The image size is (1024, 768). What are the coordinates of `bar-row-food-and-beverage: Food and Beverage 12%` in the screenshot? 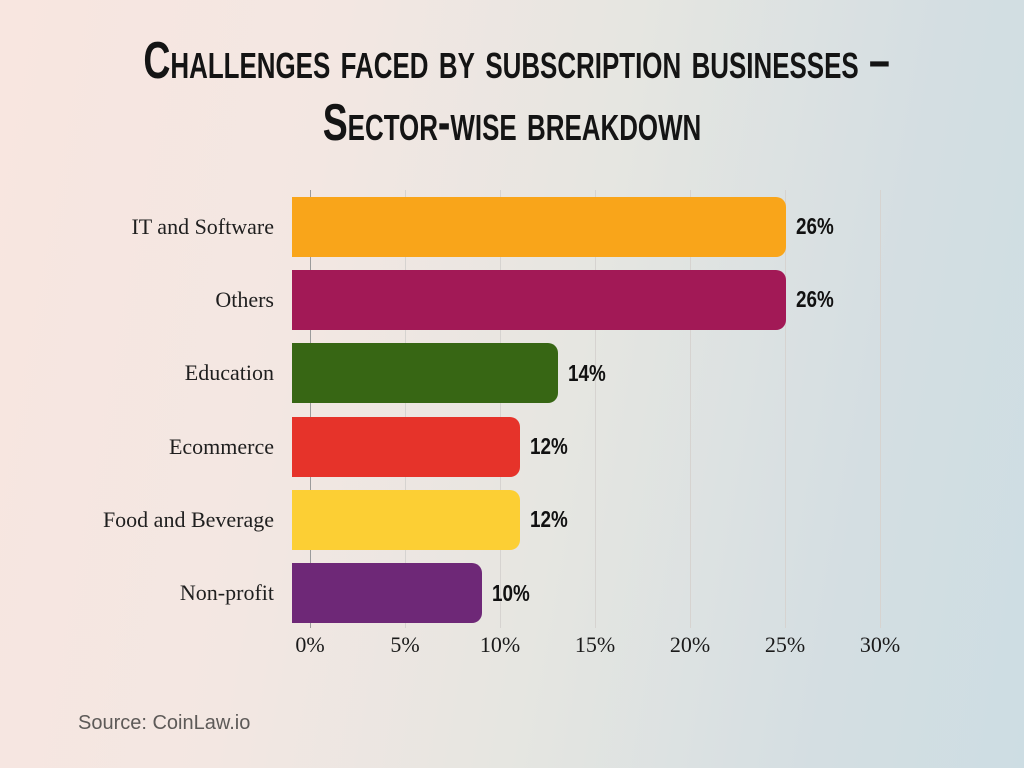 It's located at (485, 519).